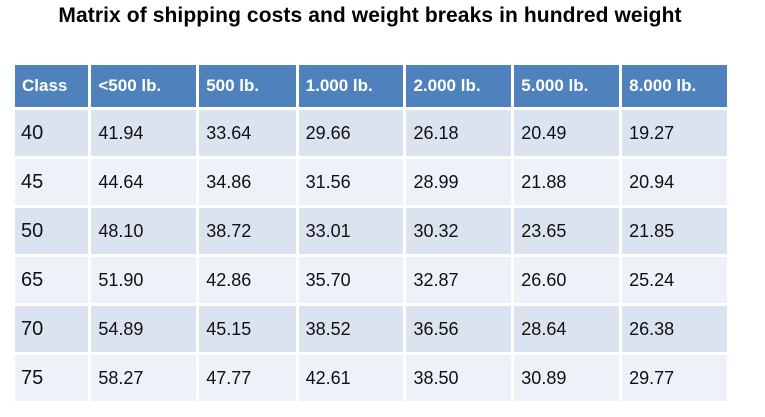  What do you see at coordinates (459, 182) in the screenshot?
I see `cost-cell: 28.99` at bounding box center [459, 182].